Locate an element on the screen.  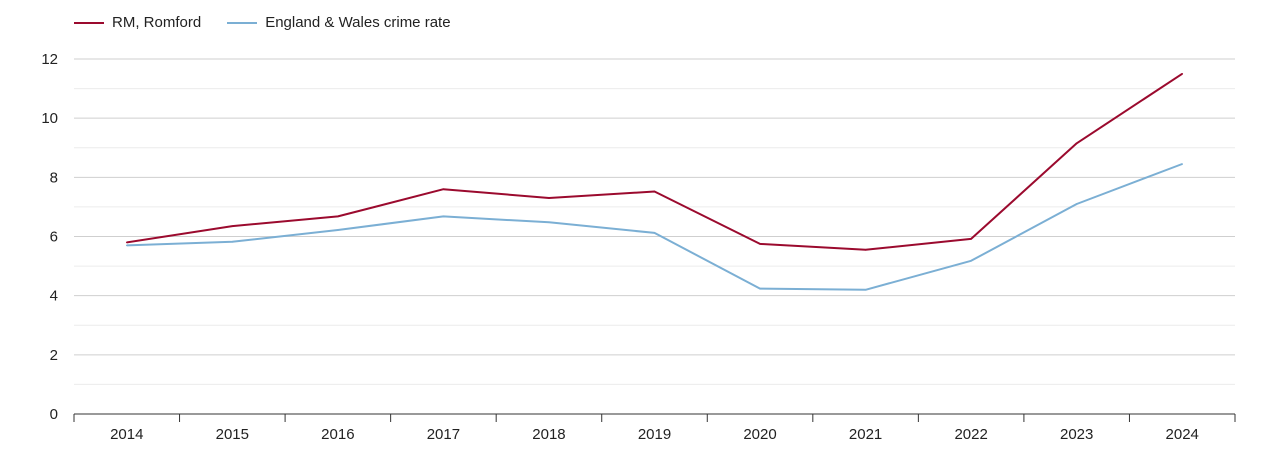
y-tick-label: 2 is located at coordinates (54, 355).